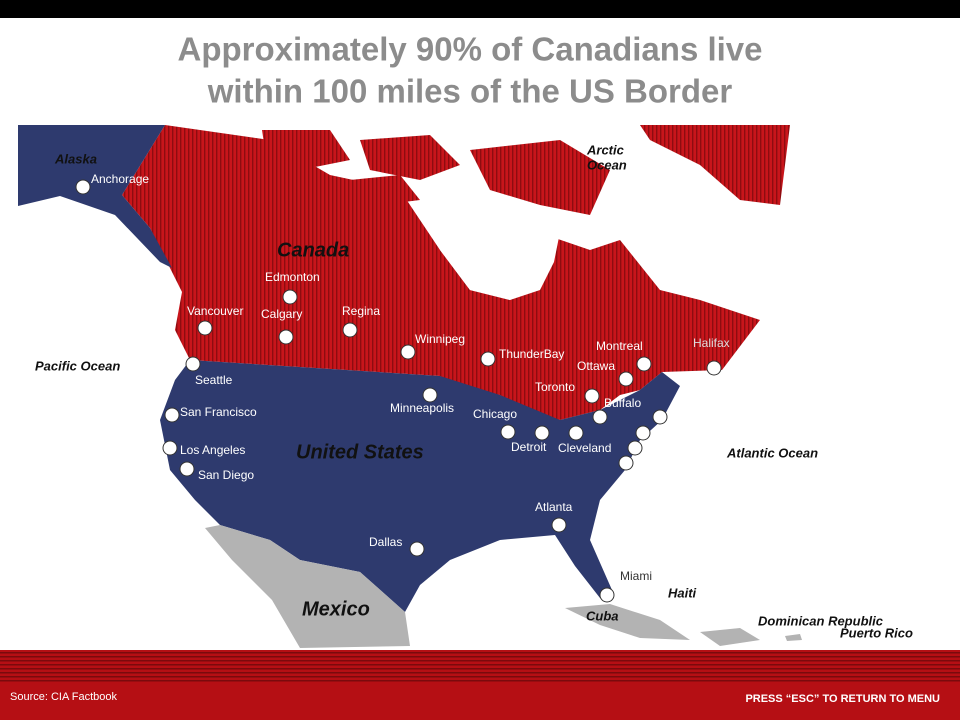 This screenshot has width=960, height=720. What do you see at coordinates (218, 412) in the screenshot?
I see `city-label: San Francisco` at bounding box center [218, 412].